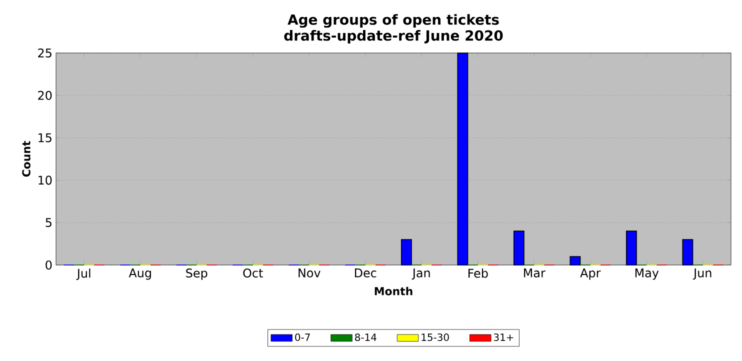 This screenshot has width=742, height=361. Describe the element at coordinates (393, 291) in the screenshot. I see `x-axis-title: Month` at that location.